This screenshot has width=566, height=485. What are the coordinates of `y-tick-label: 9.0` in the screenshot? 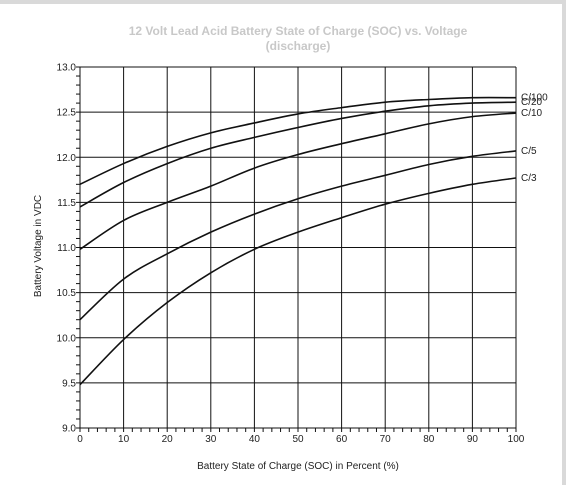 It's located at (69, 429).